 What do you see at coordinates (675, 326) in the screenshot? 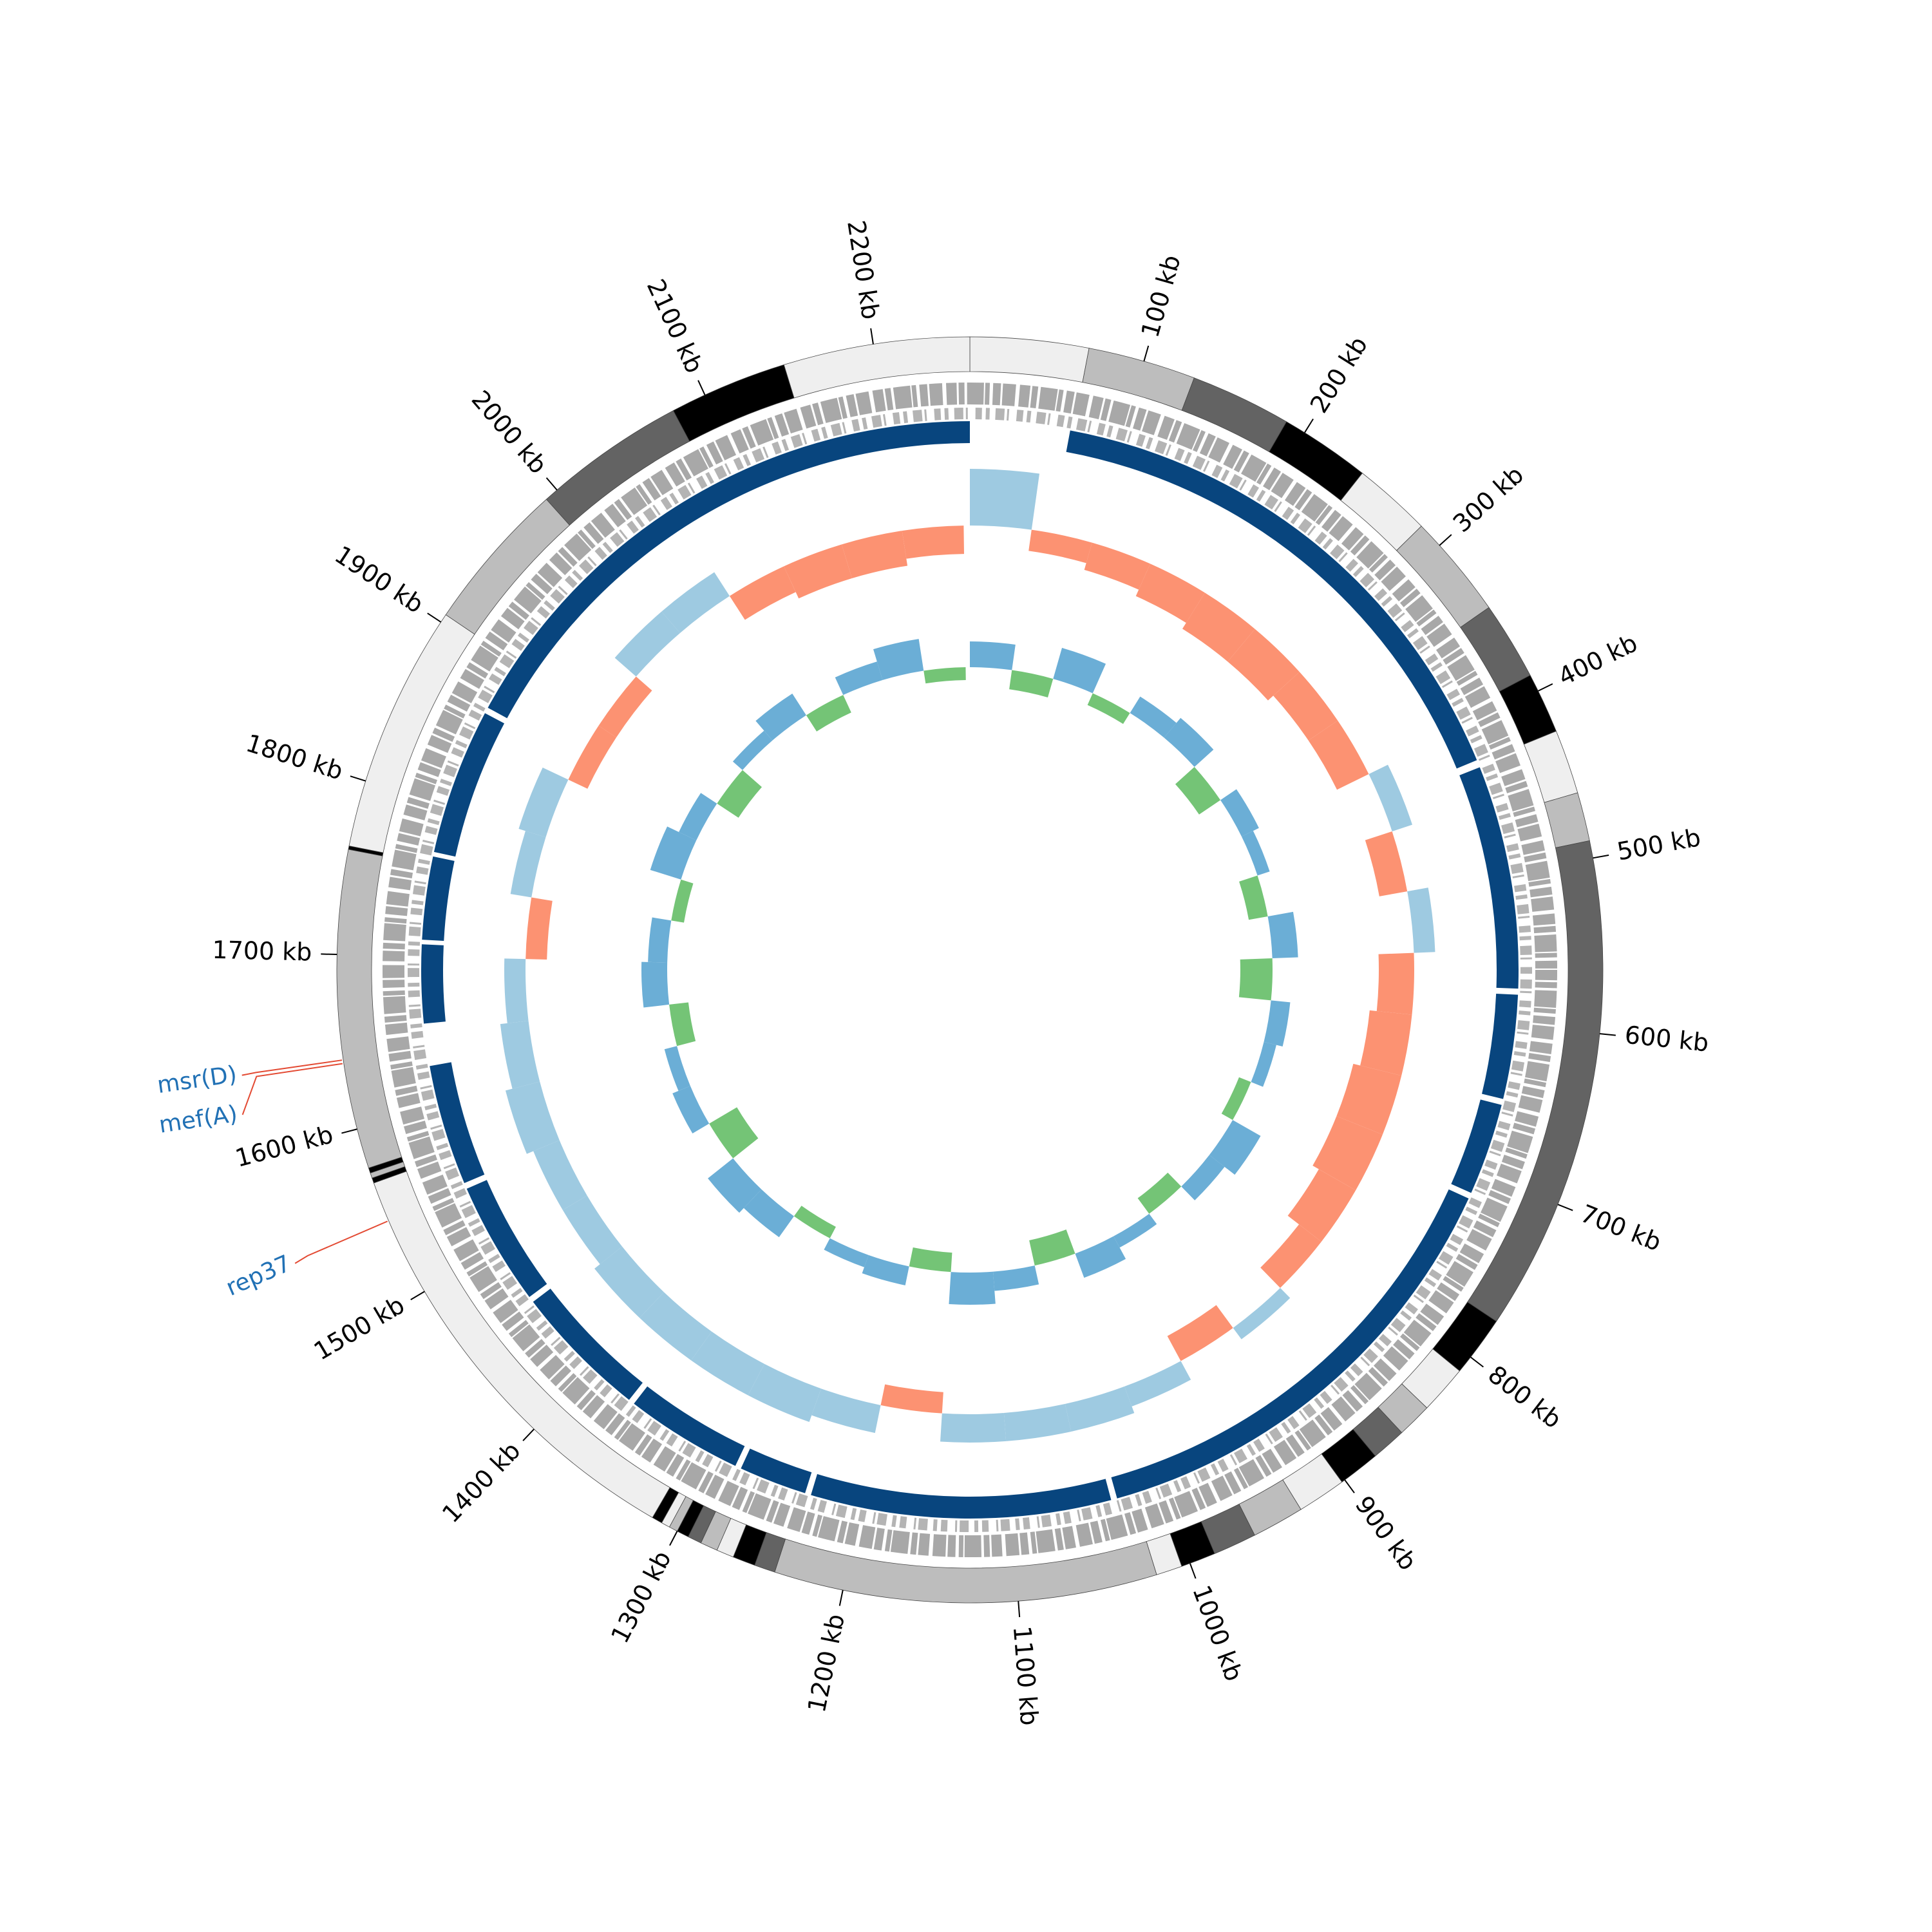
I see `tick-label: 2100 kb` at bounding box center [675, 326].